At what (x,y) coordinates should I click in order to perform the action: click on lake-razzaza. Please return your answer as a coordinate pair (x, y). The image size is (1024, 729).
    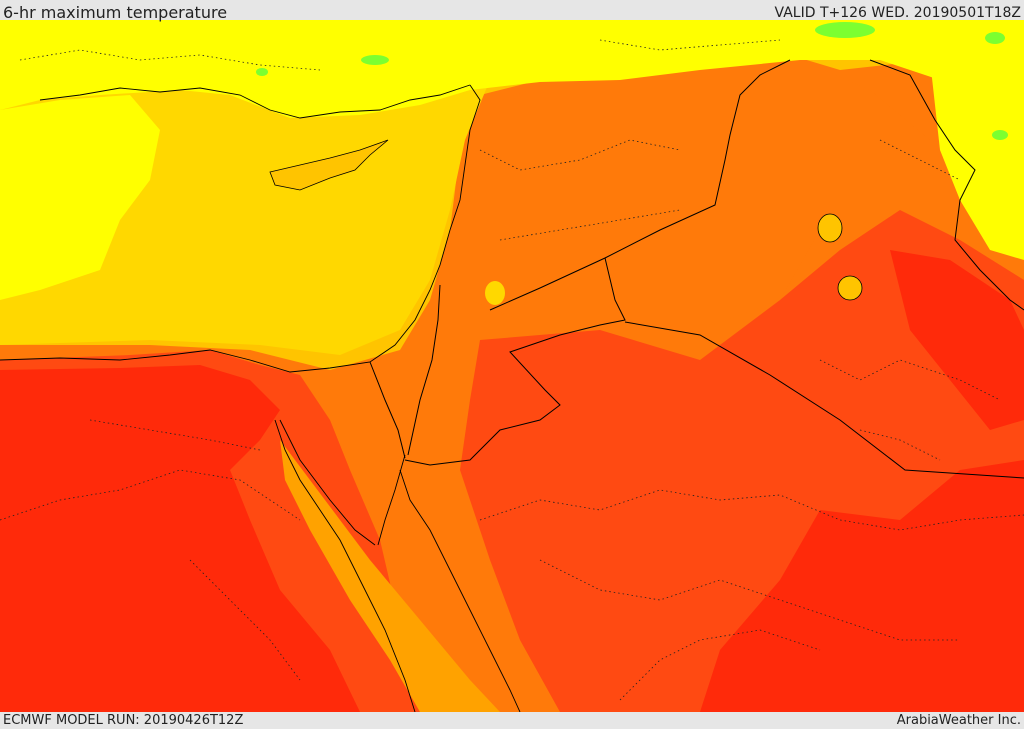
    Looking at the image, I should click on (850, 288).